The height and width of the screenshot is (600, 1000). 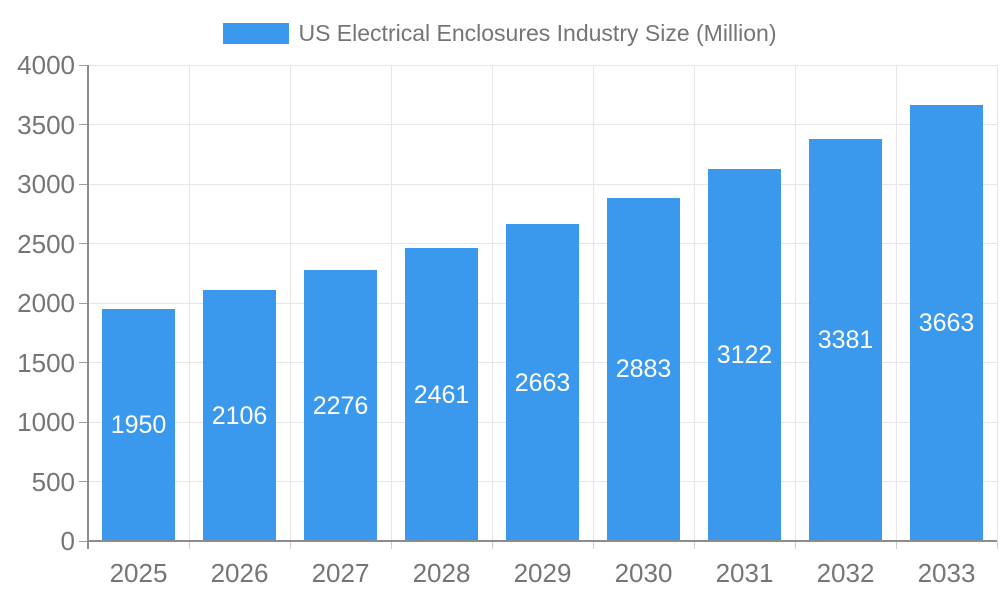 I want to click on bar-value-label: 1950, so click(x=138, y=424).